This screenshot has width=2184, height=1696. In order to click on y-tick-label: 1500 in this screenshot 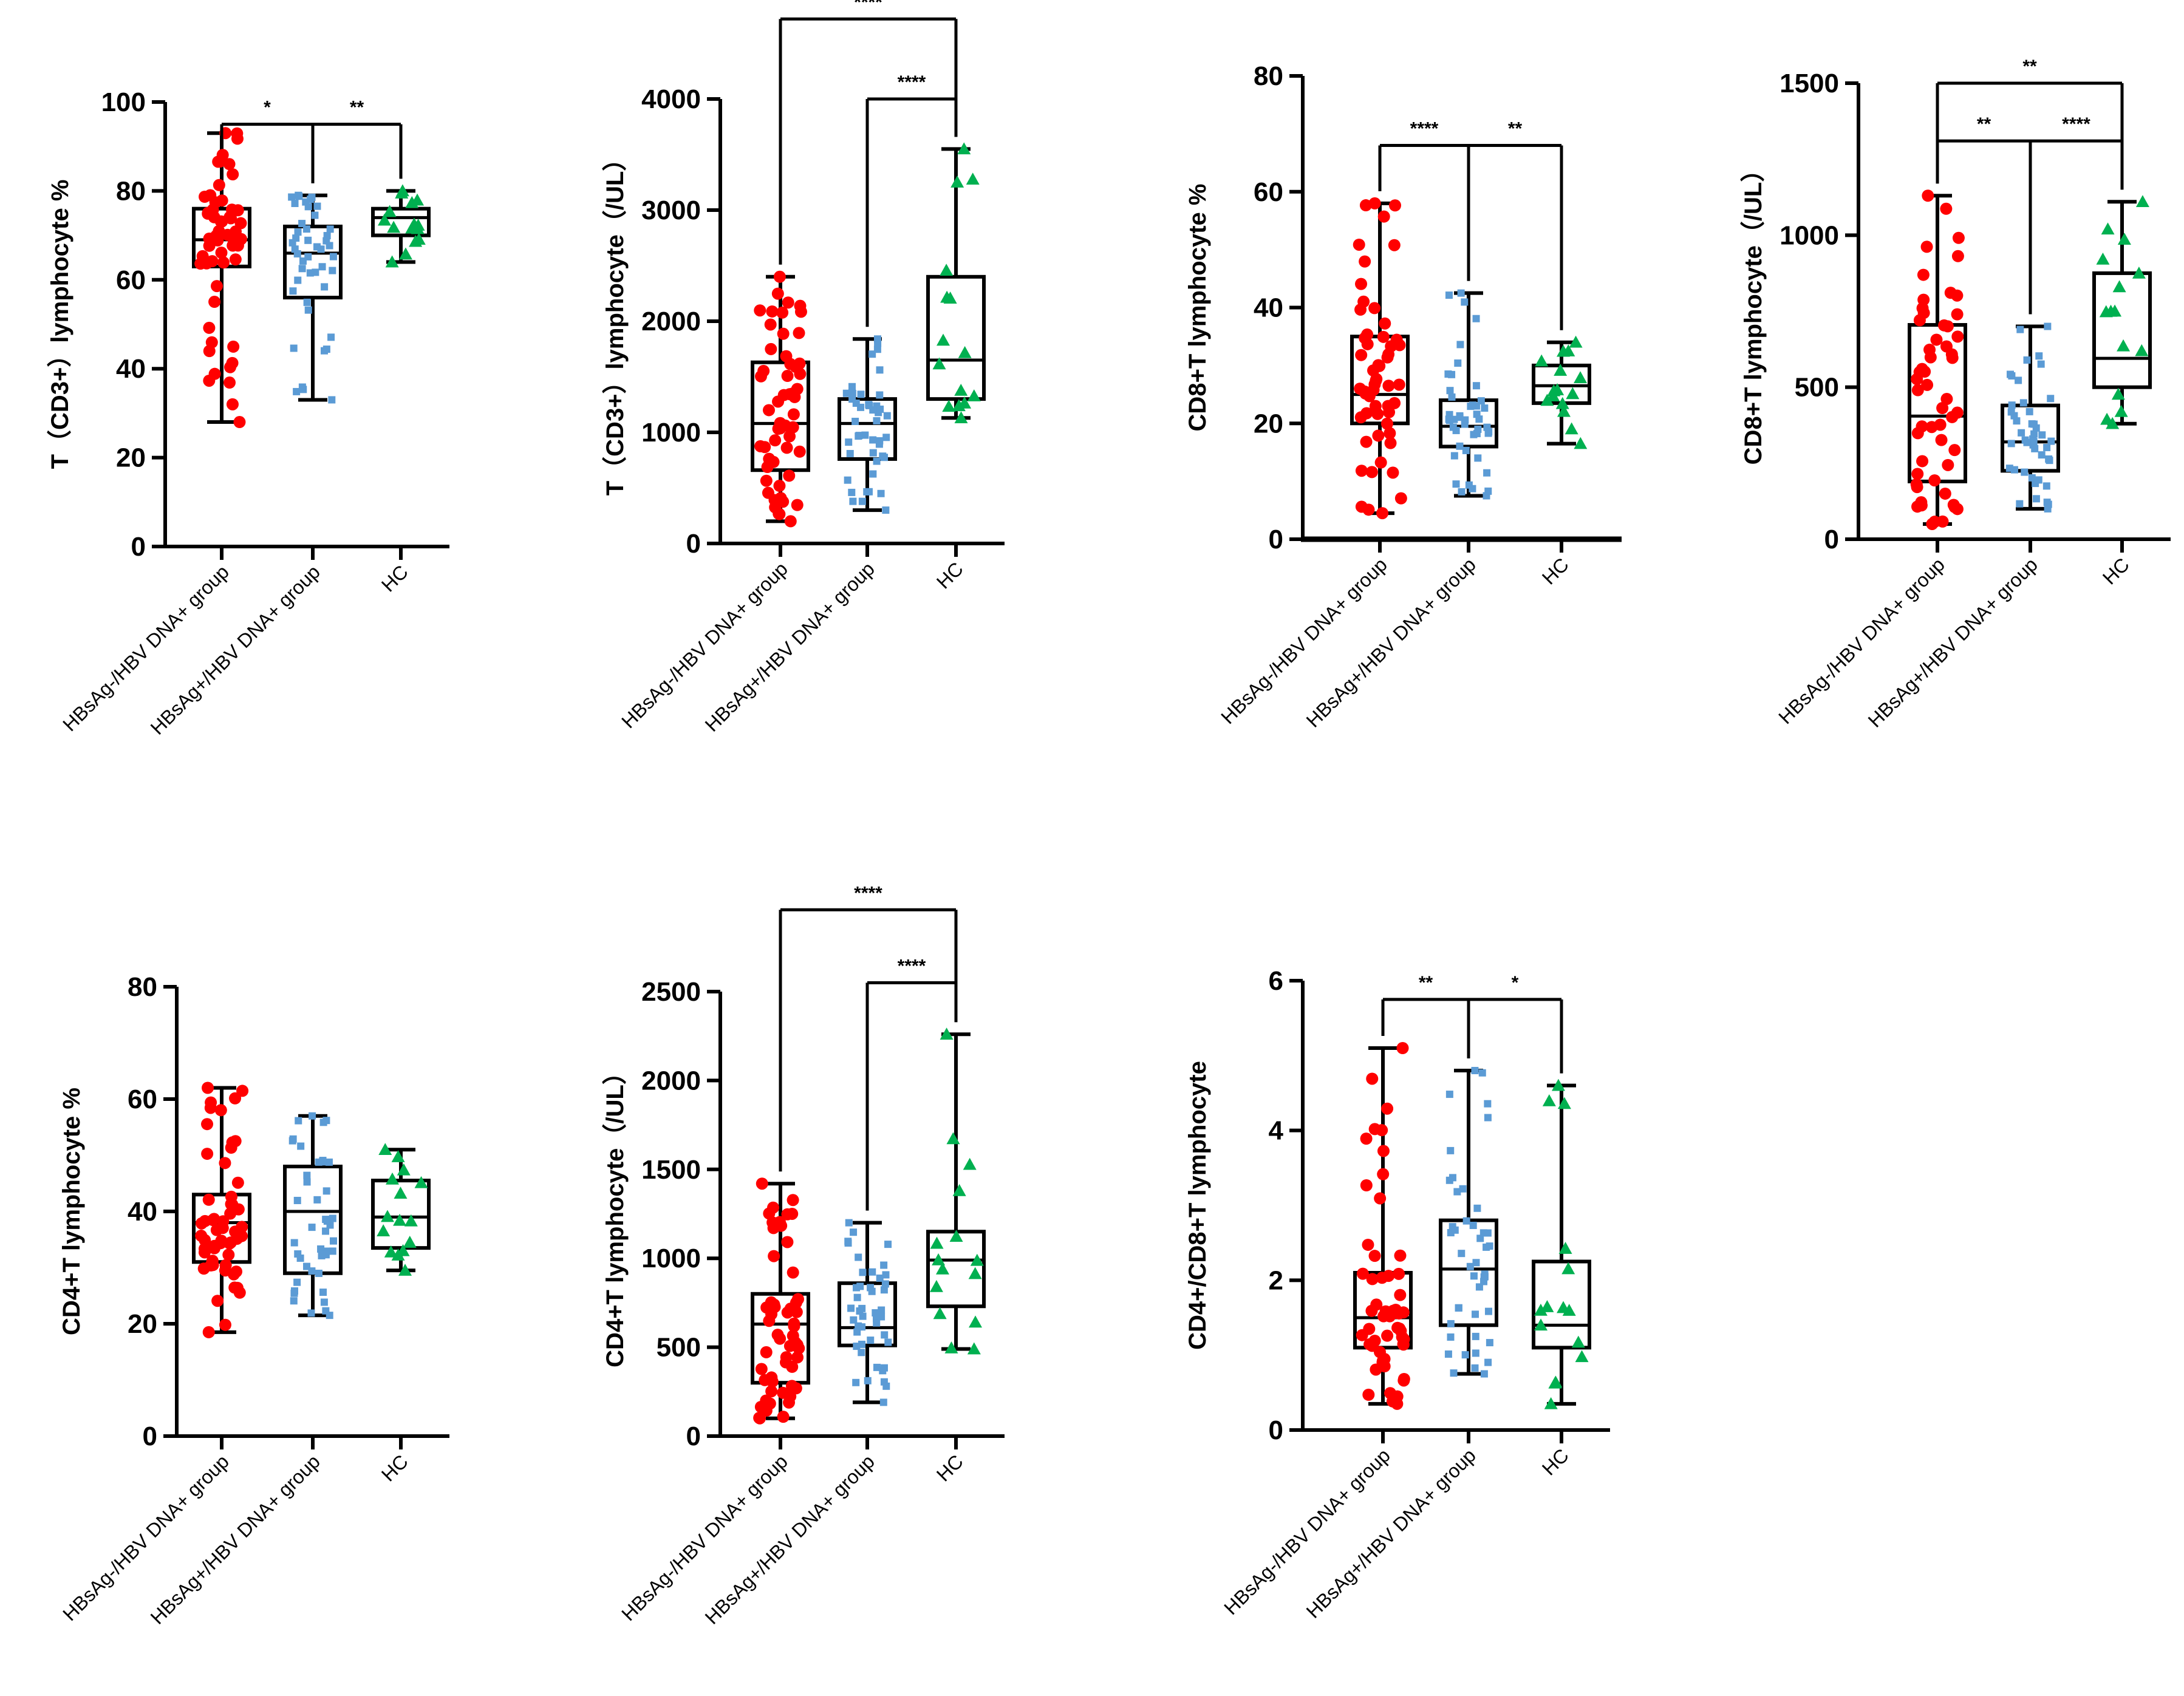, I will do `click(671, 1170)`.